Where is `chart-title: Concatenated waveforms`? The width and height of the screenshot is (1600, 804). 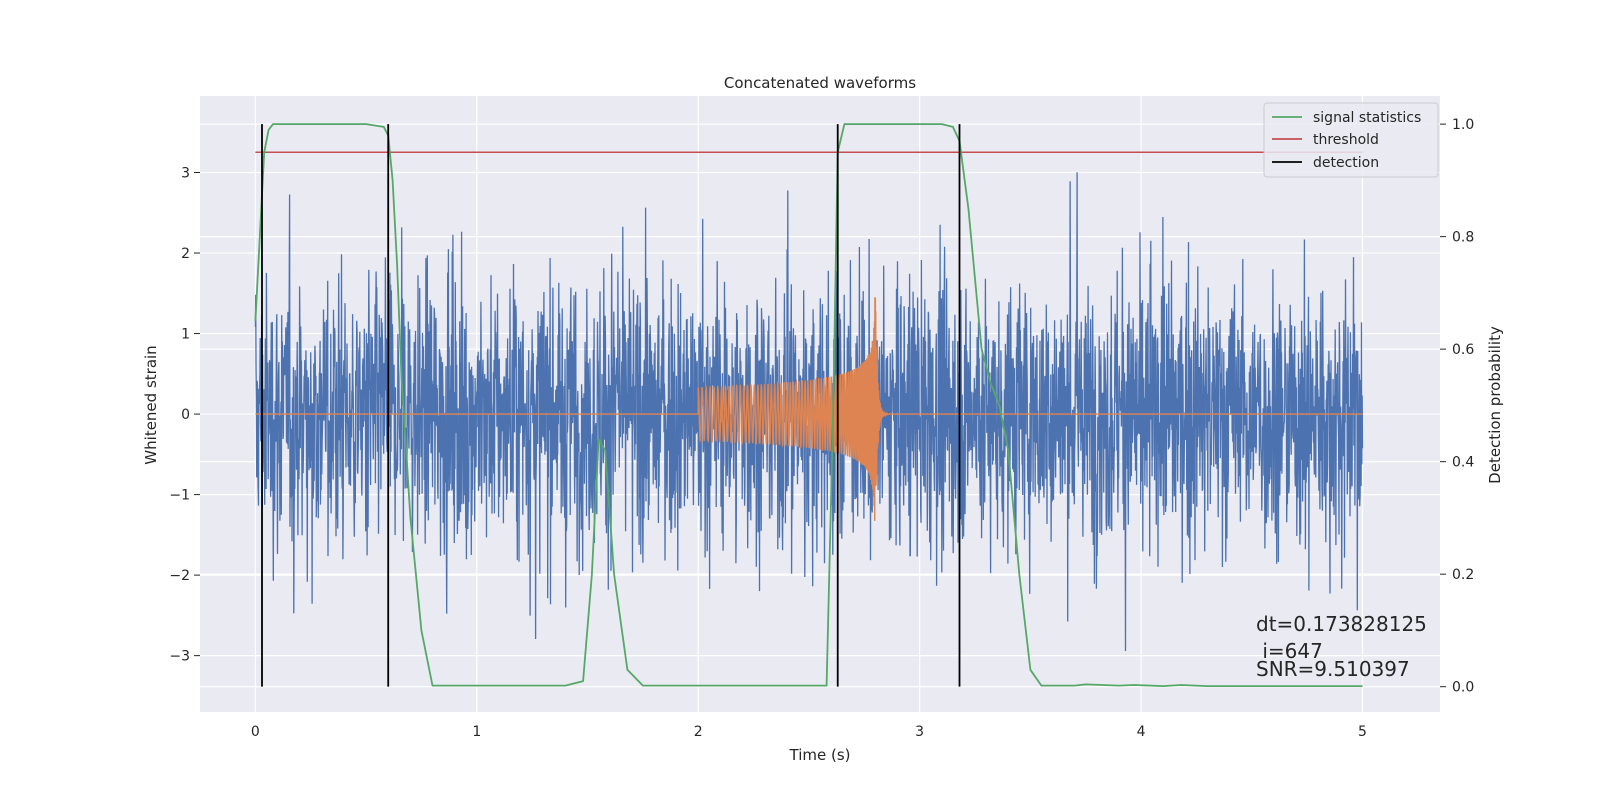 chart-title: Concatenated waveforms is located at coordinates (820, 83).